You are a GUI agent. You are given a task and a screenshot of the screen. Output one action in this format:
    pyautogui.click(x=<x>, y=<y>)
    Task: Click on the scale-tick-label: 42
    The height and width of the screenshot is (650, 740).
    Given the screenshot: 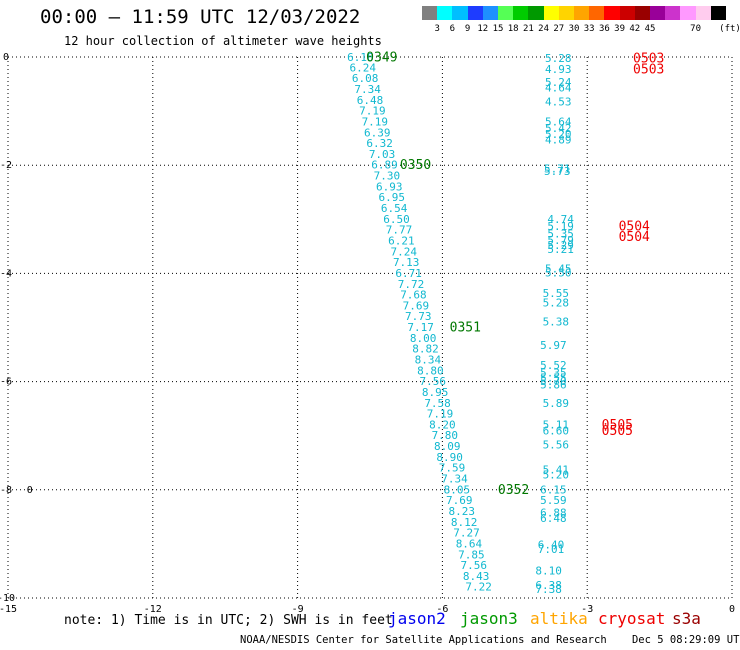 What is the action you would take?
    pyautogui.click(x=635, y=29)
    